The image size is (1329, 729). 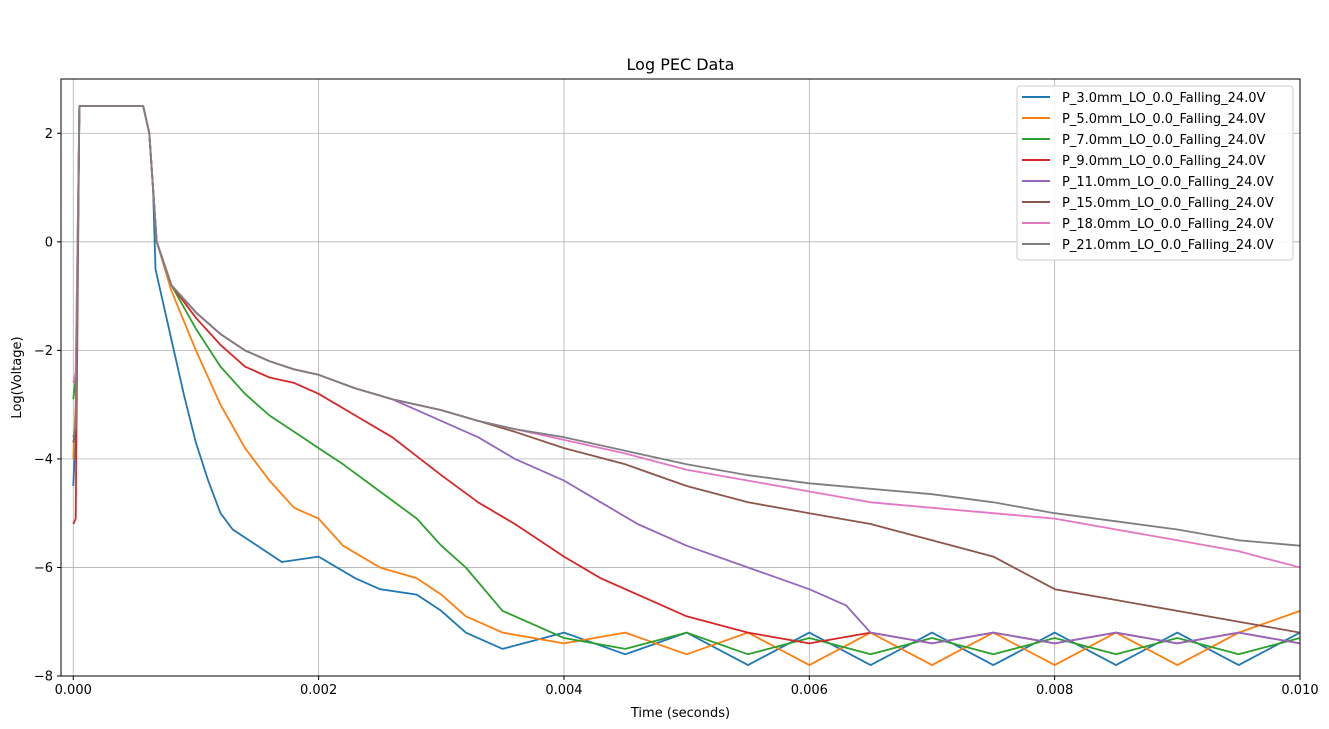 What do you see at coordinates (809, 690) in the screenshot?
I see `x-tick-label: 0.006` at bounding box center [809, 690].